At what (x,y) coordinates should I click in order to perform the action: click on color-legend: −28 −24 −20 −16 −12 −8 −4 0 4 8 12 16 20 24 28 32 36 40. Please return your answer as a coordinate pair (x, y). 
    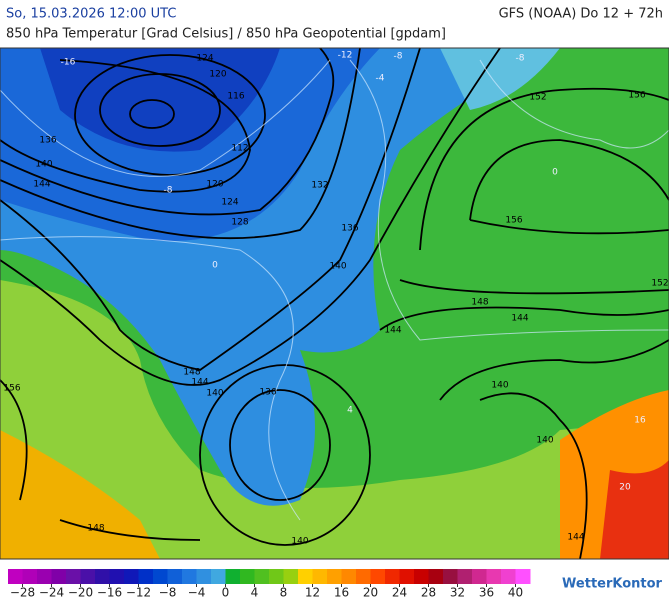
    Looking at the image, I should click on (269, 584).